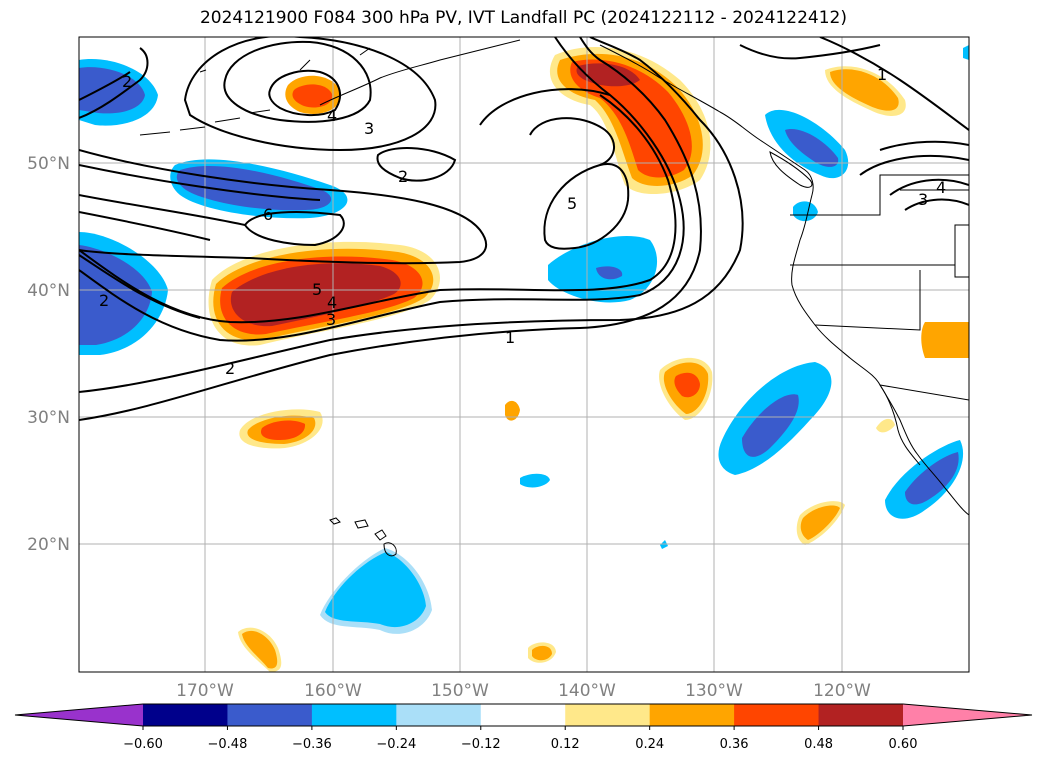 This screenshot has height=765, width=1047. I want to click on longitude-labels: 170°W 160°W 150°W 140°W 130°W 120°W, so click(523, 691).